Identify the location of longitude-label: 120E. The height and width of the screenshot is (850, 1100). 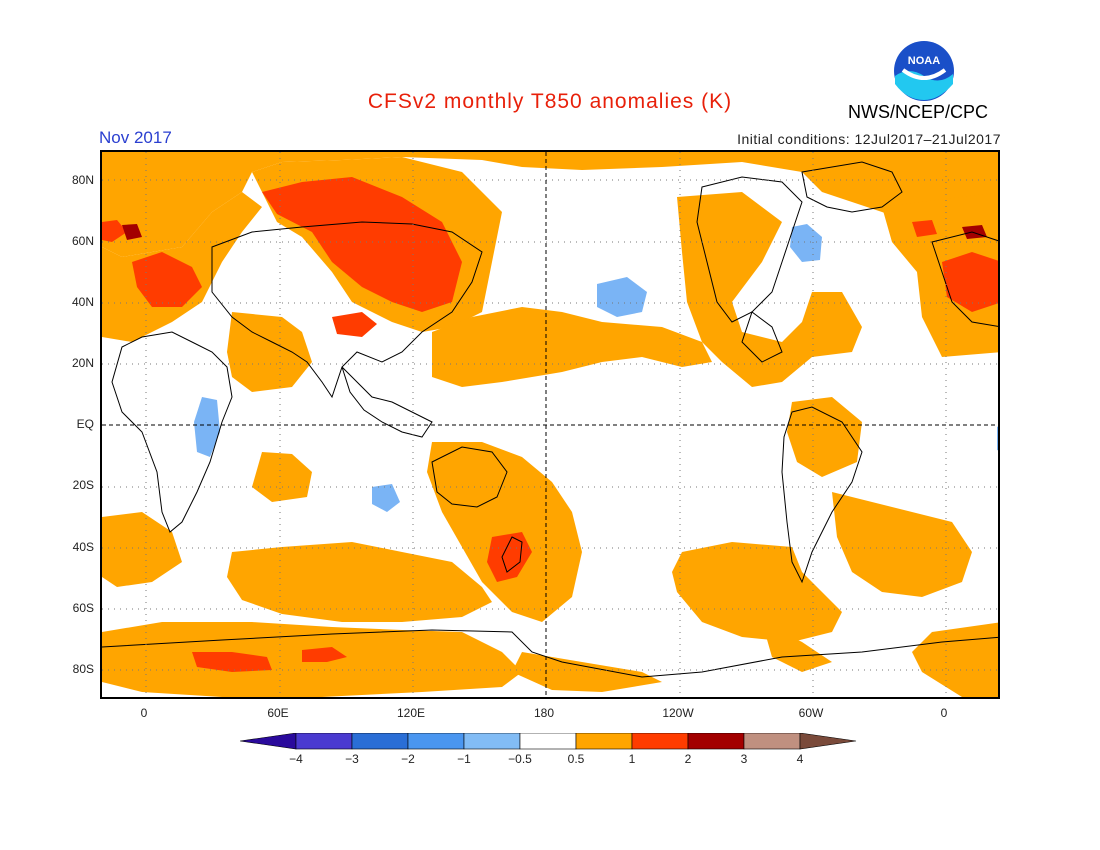
(411, 713).